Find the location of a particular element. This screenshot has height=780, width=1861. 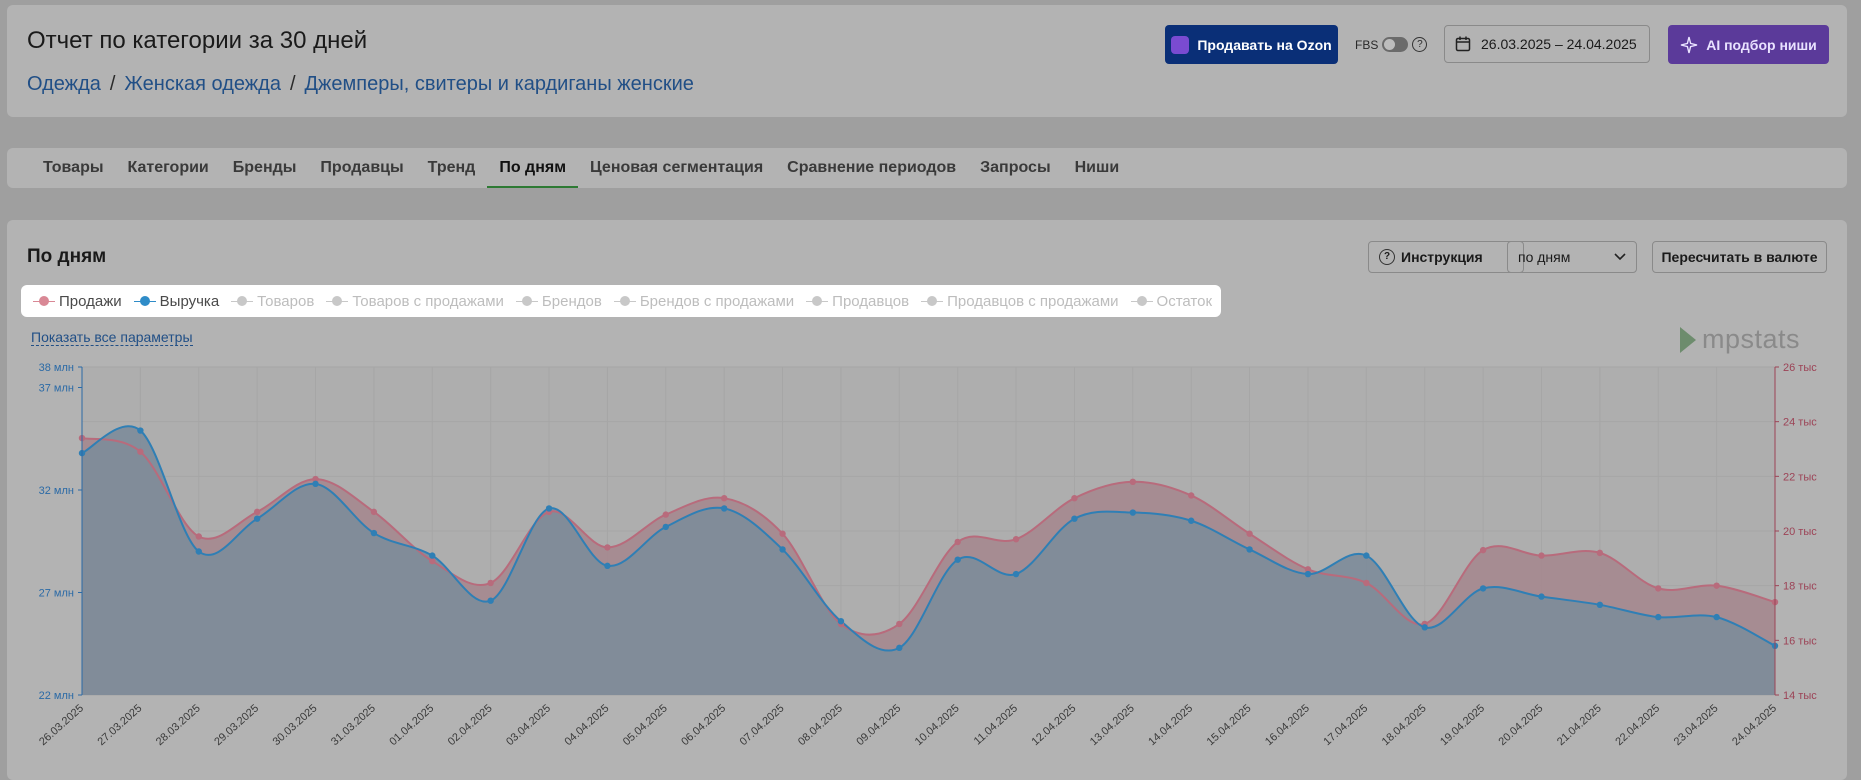

x-tick-label: 06.04.2025 is located at coordinates (703, 725).